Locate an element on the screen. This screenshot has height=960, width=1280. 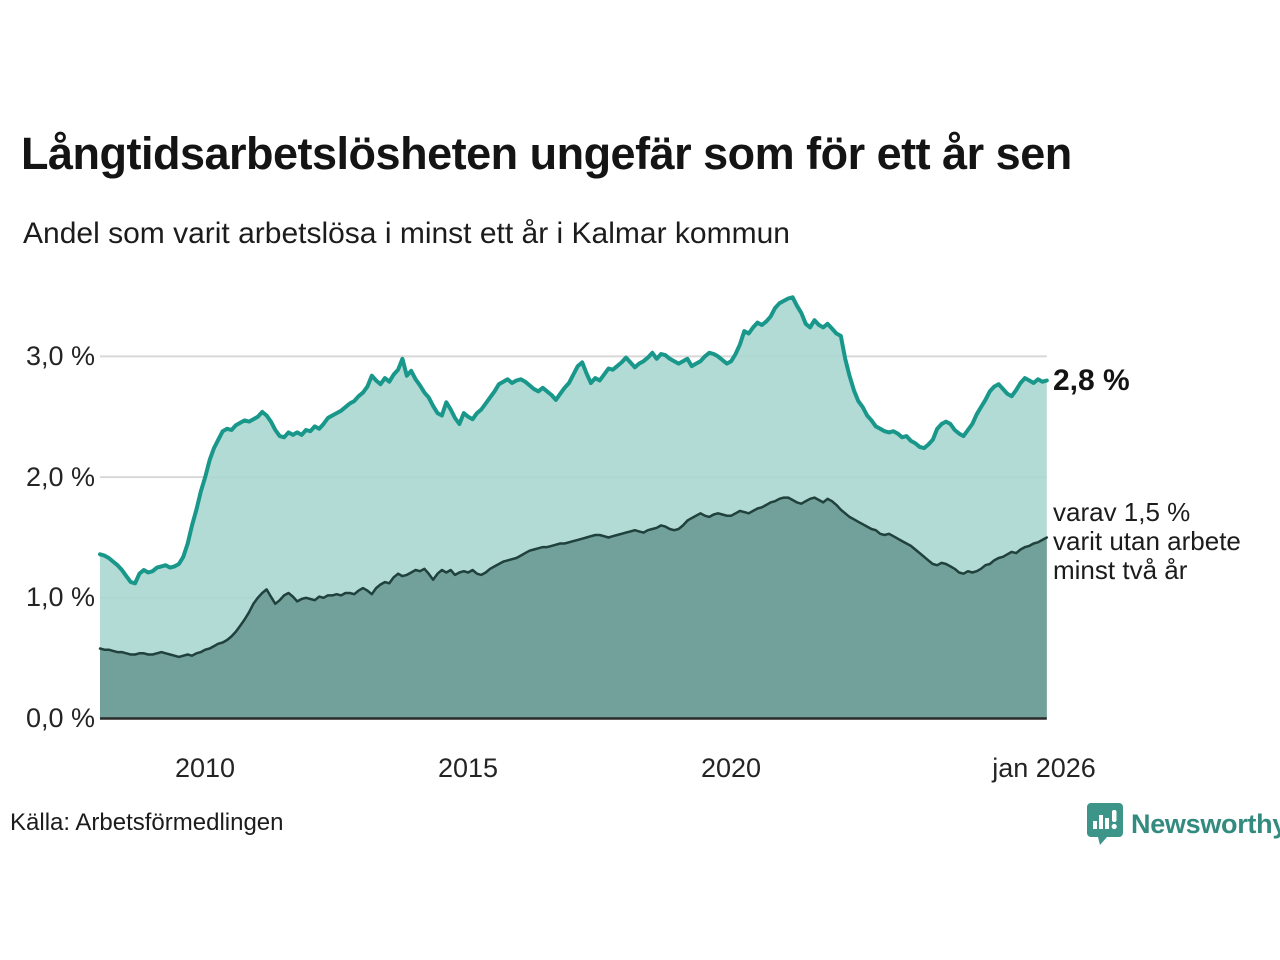
x-tick-label-2020: 2020 is located at coordinates (731, 768).